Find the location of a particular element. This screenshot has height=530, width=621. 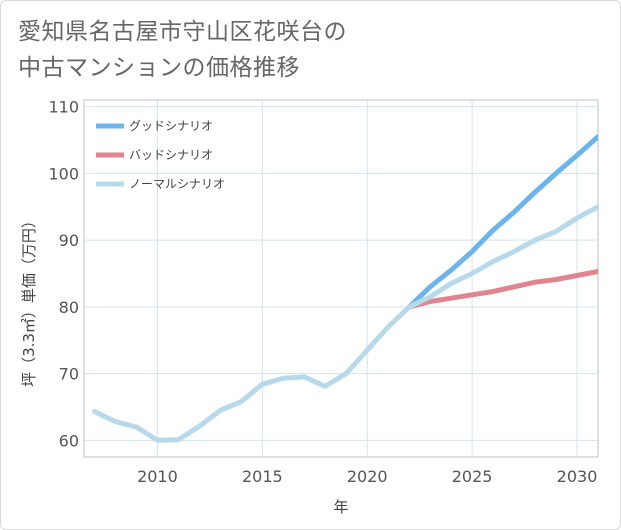

x-tick-label-2020: 2020 is located at coordinates (367, 476).